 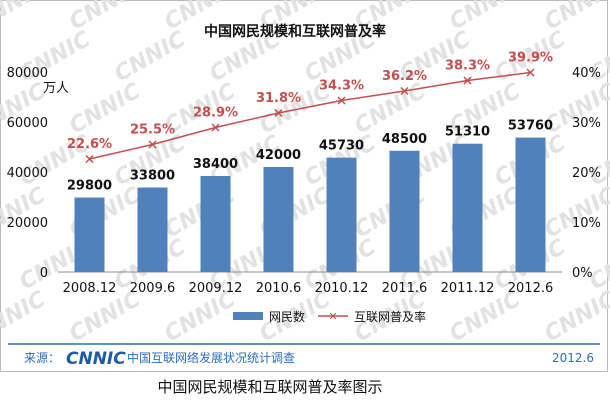 I want to click on left-axis: 0 20000 40000 60000 80000, so click(x=27, y=173).